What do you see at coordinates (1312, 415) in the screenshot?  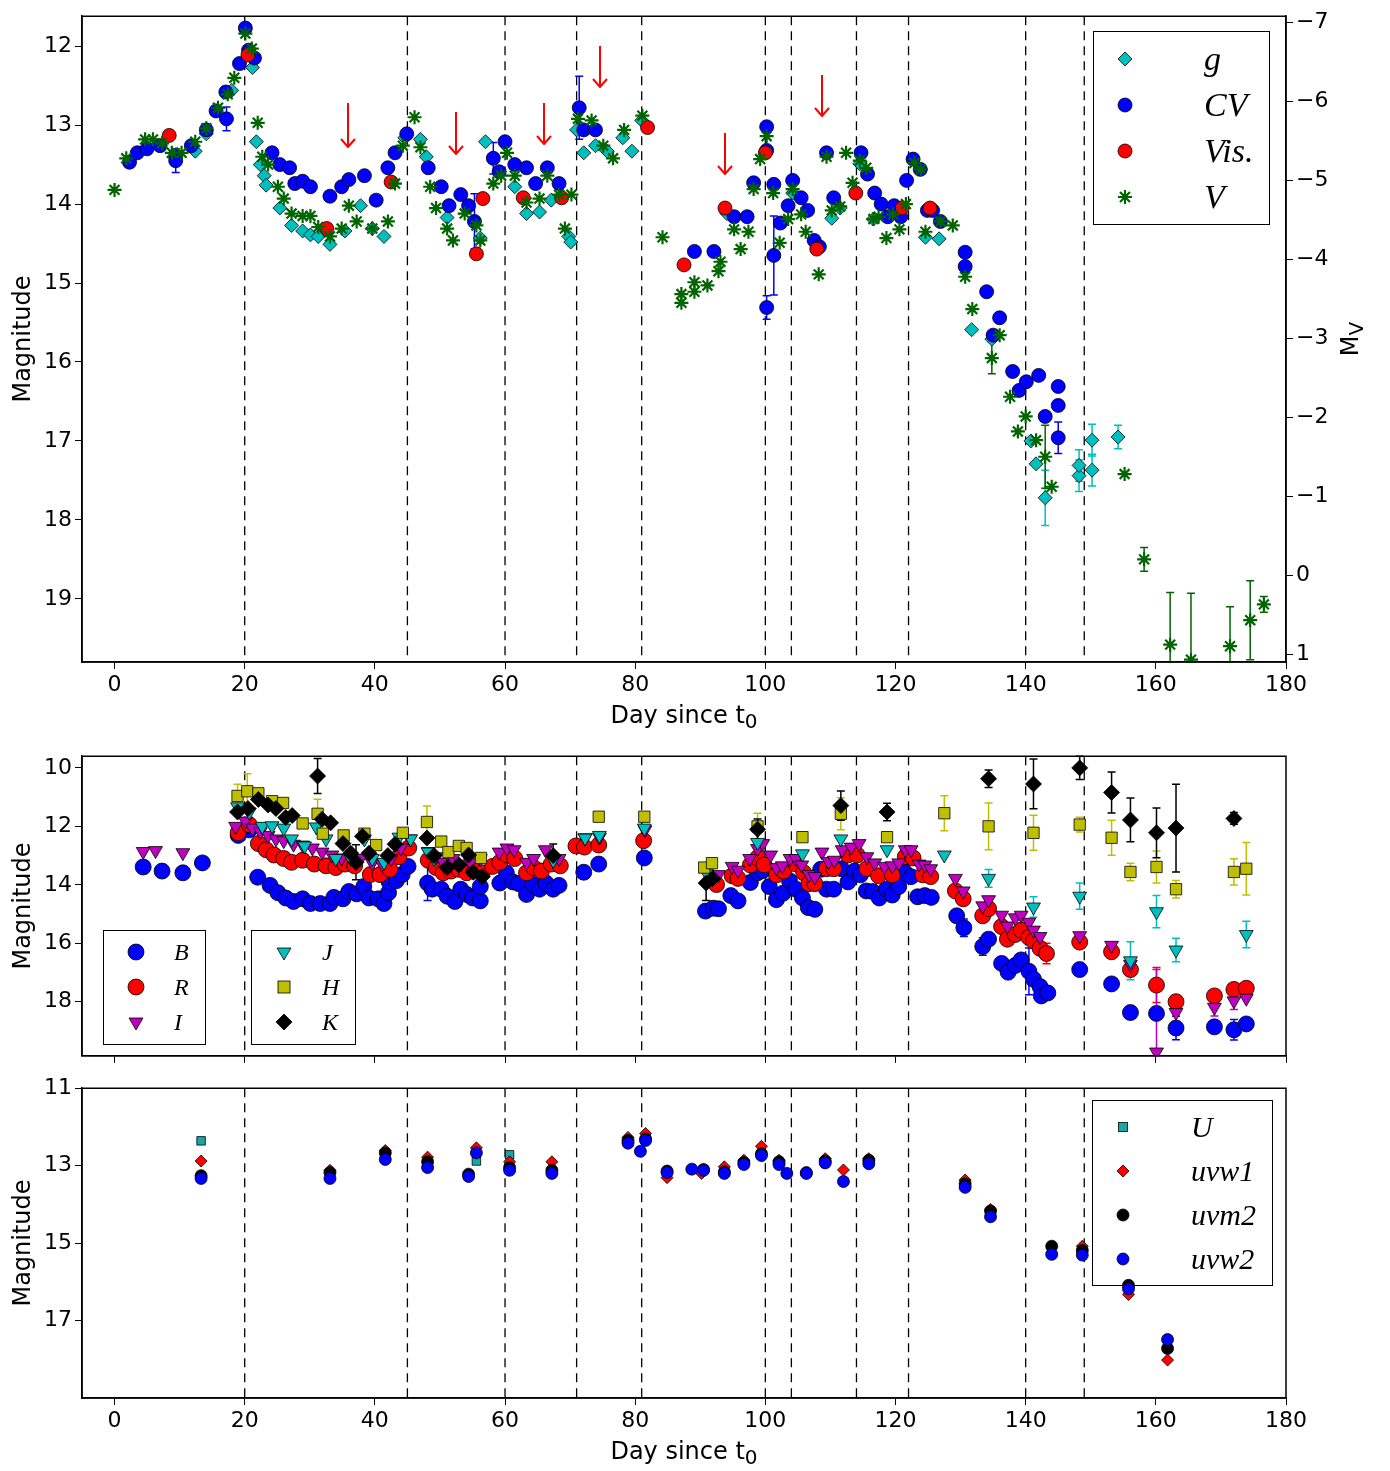 I see `y2-tick-label: −2` at bounding box center [1312, 415].